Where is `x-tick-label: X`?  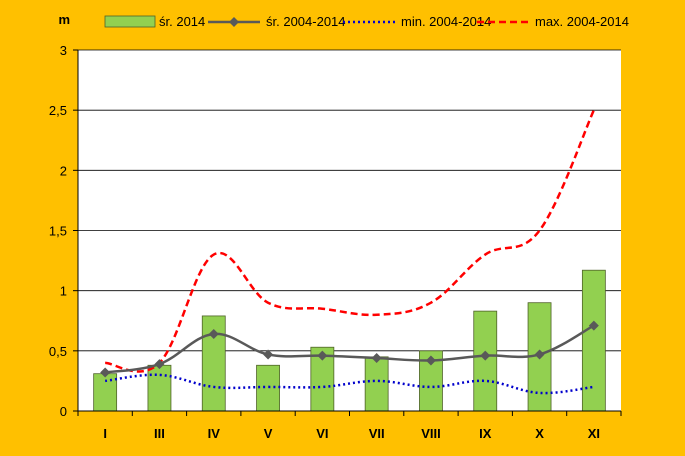 x-tick-label: X is located at coordinates (539, 433).